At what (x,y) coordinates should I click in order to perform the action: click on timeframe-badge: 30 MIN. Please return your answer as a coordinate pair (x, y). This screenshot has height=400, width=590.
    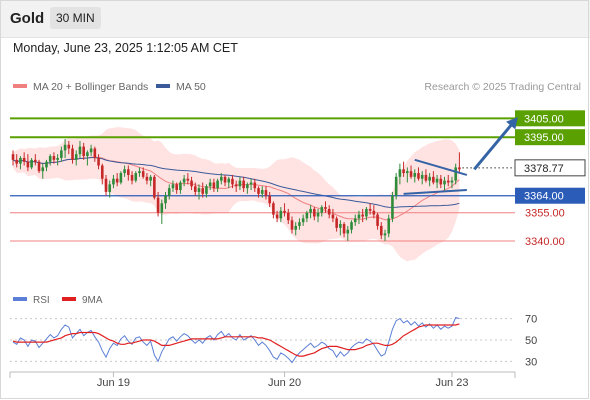
    Looking at the image, I should click on (75, 18).